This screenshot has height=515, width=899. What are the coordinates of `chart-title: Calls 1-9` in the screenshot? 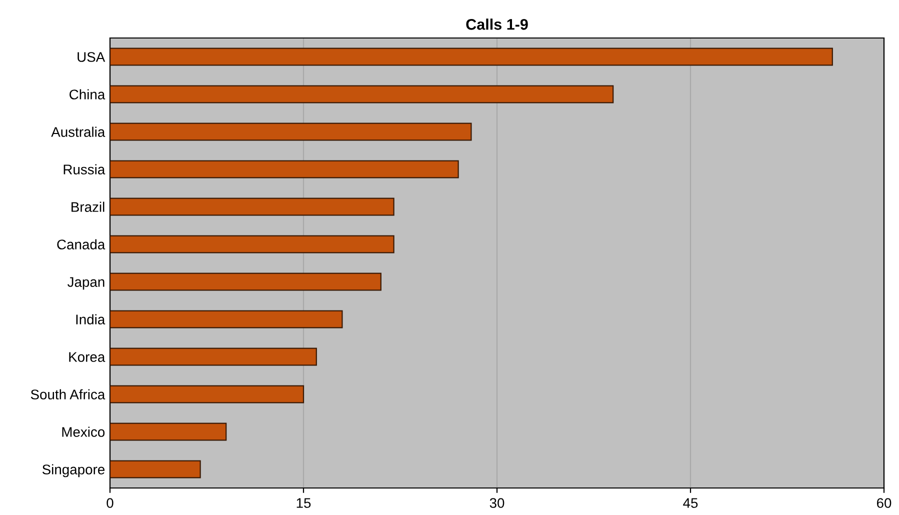 It's located at (497, 24).